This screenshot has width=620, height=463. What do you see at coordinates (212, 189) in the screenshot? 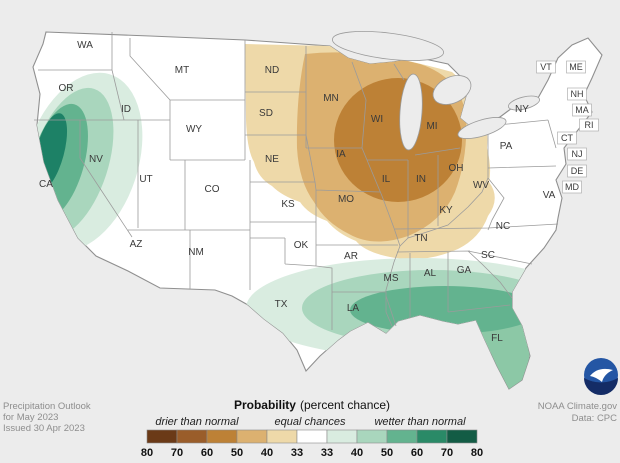
I see `state-label-co: CO` at bounding box center [212, 189].